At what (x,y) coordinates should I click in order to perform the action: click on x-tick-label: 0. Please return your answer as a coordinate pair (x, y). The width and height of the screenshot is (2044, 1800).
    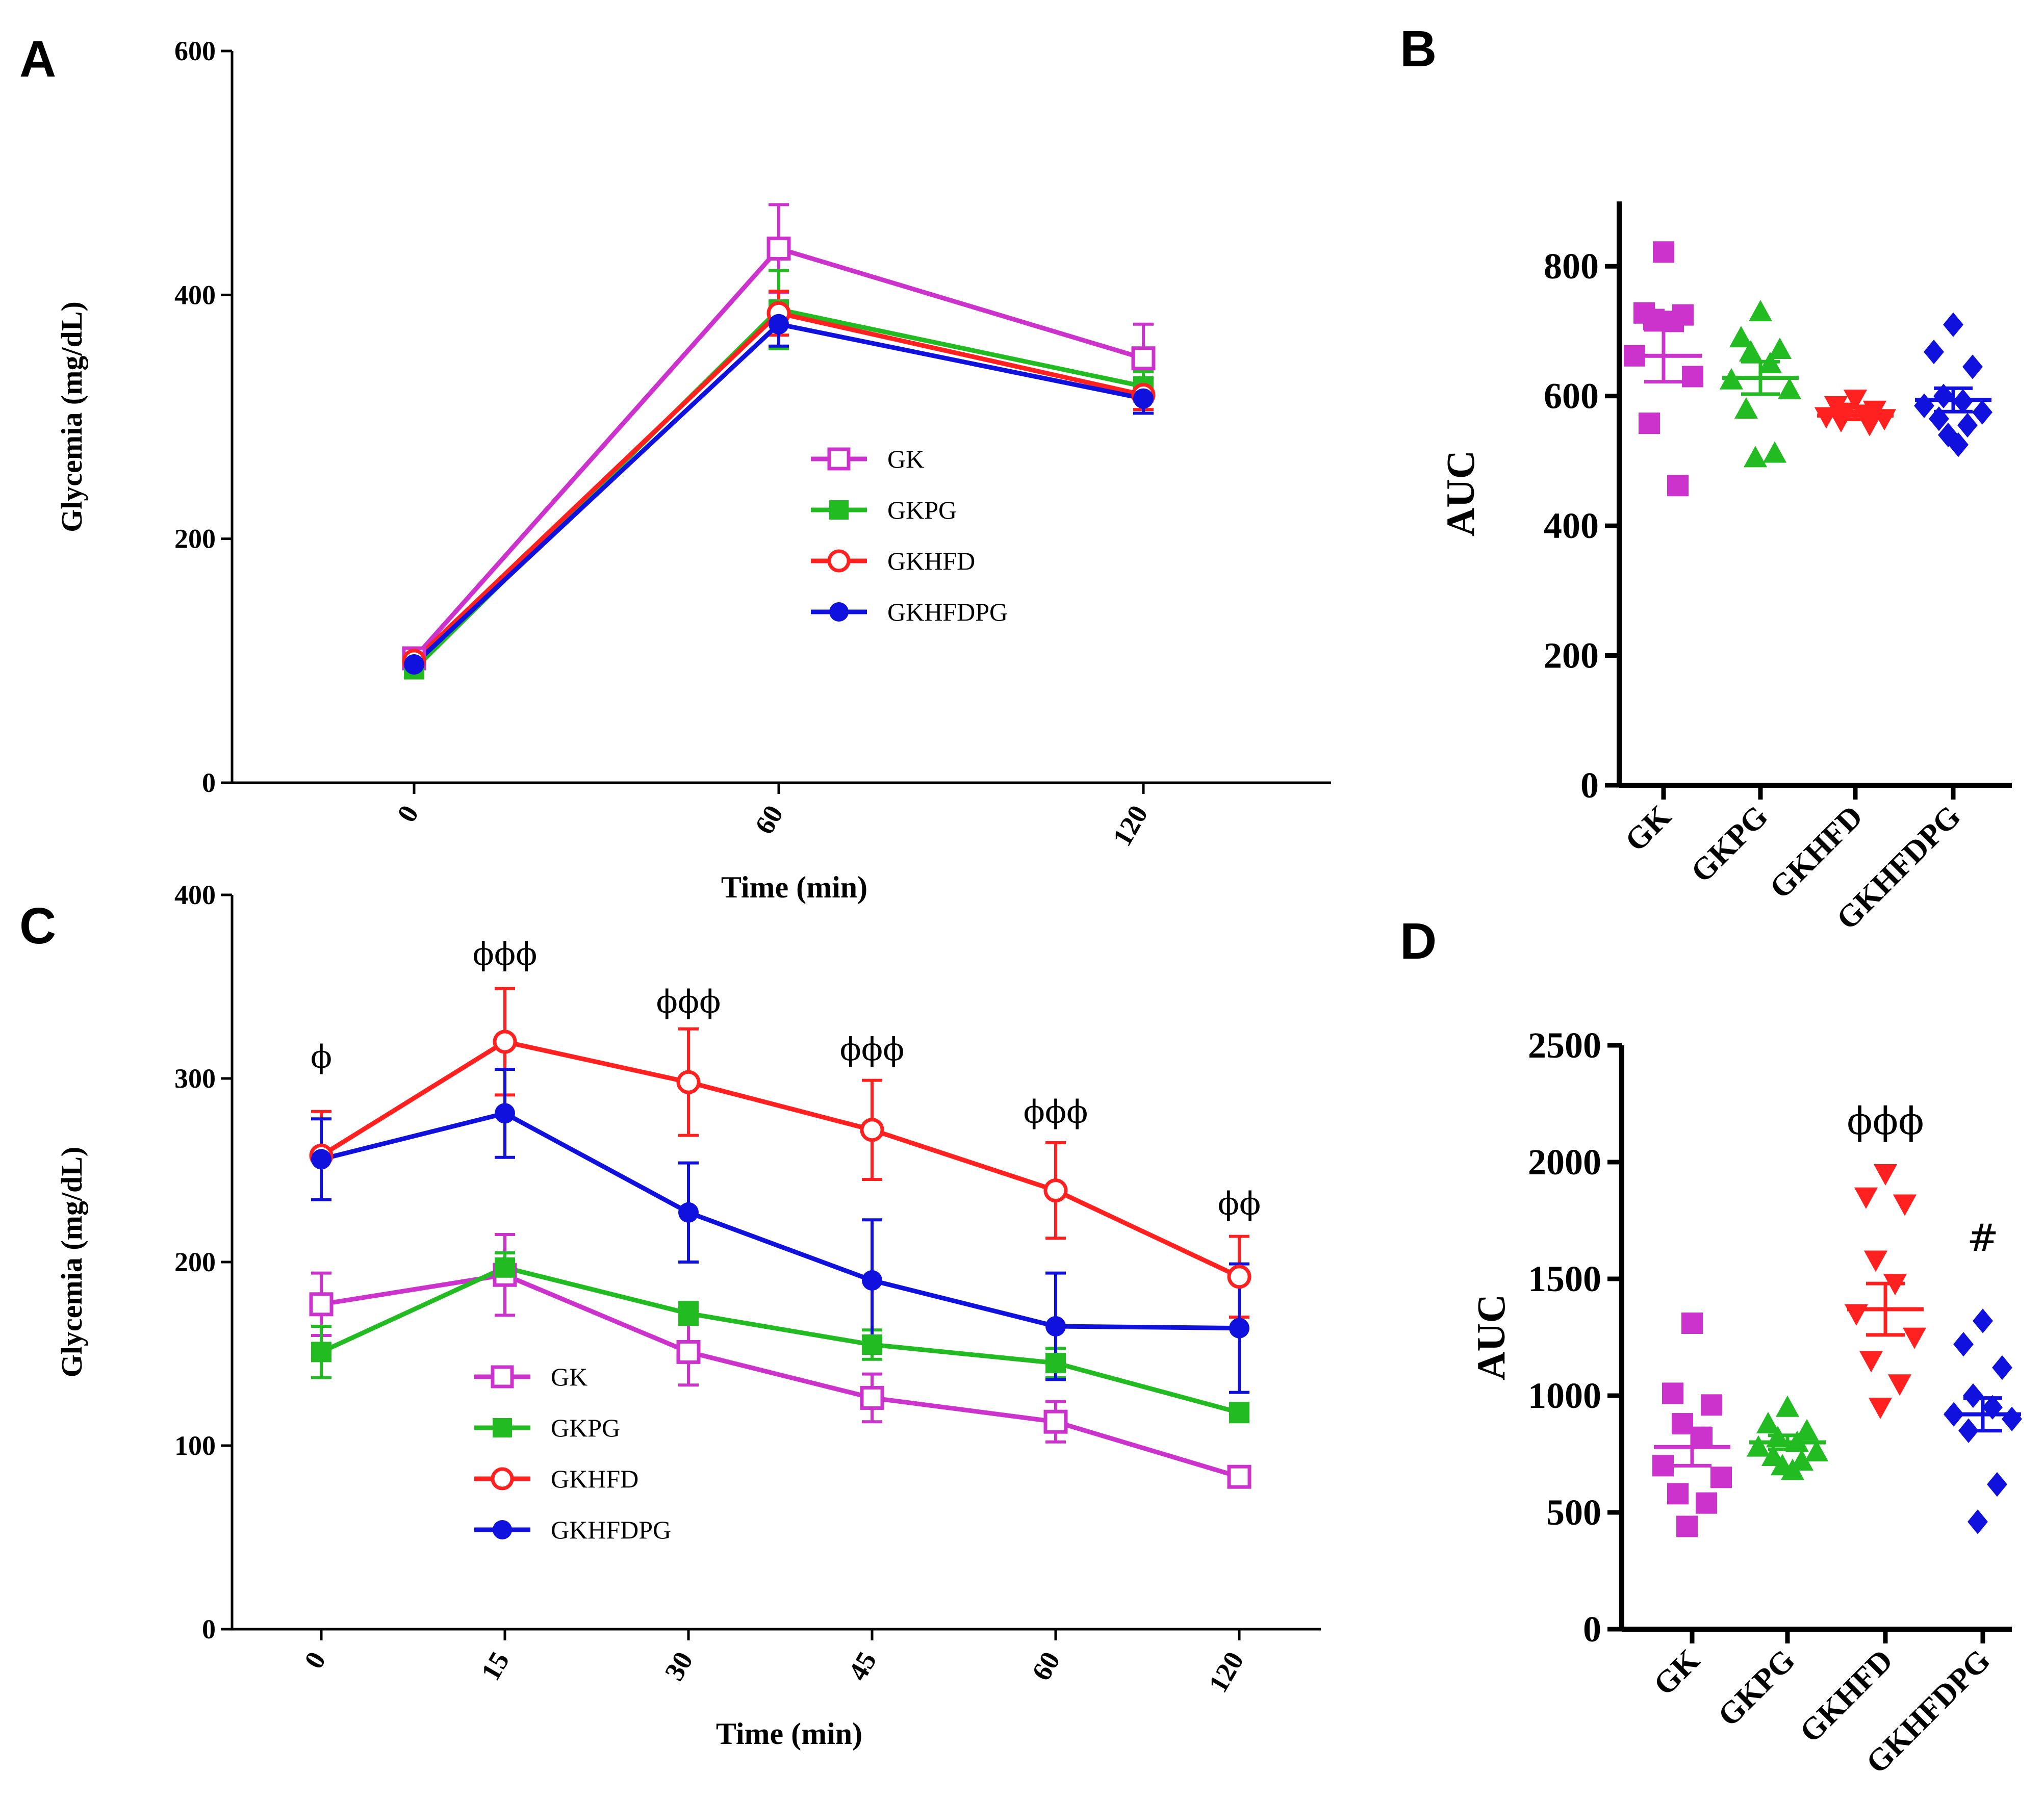
    Looking at the image, I should click on (314, 1660).